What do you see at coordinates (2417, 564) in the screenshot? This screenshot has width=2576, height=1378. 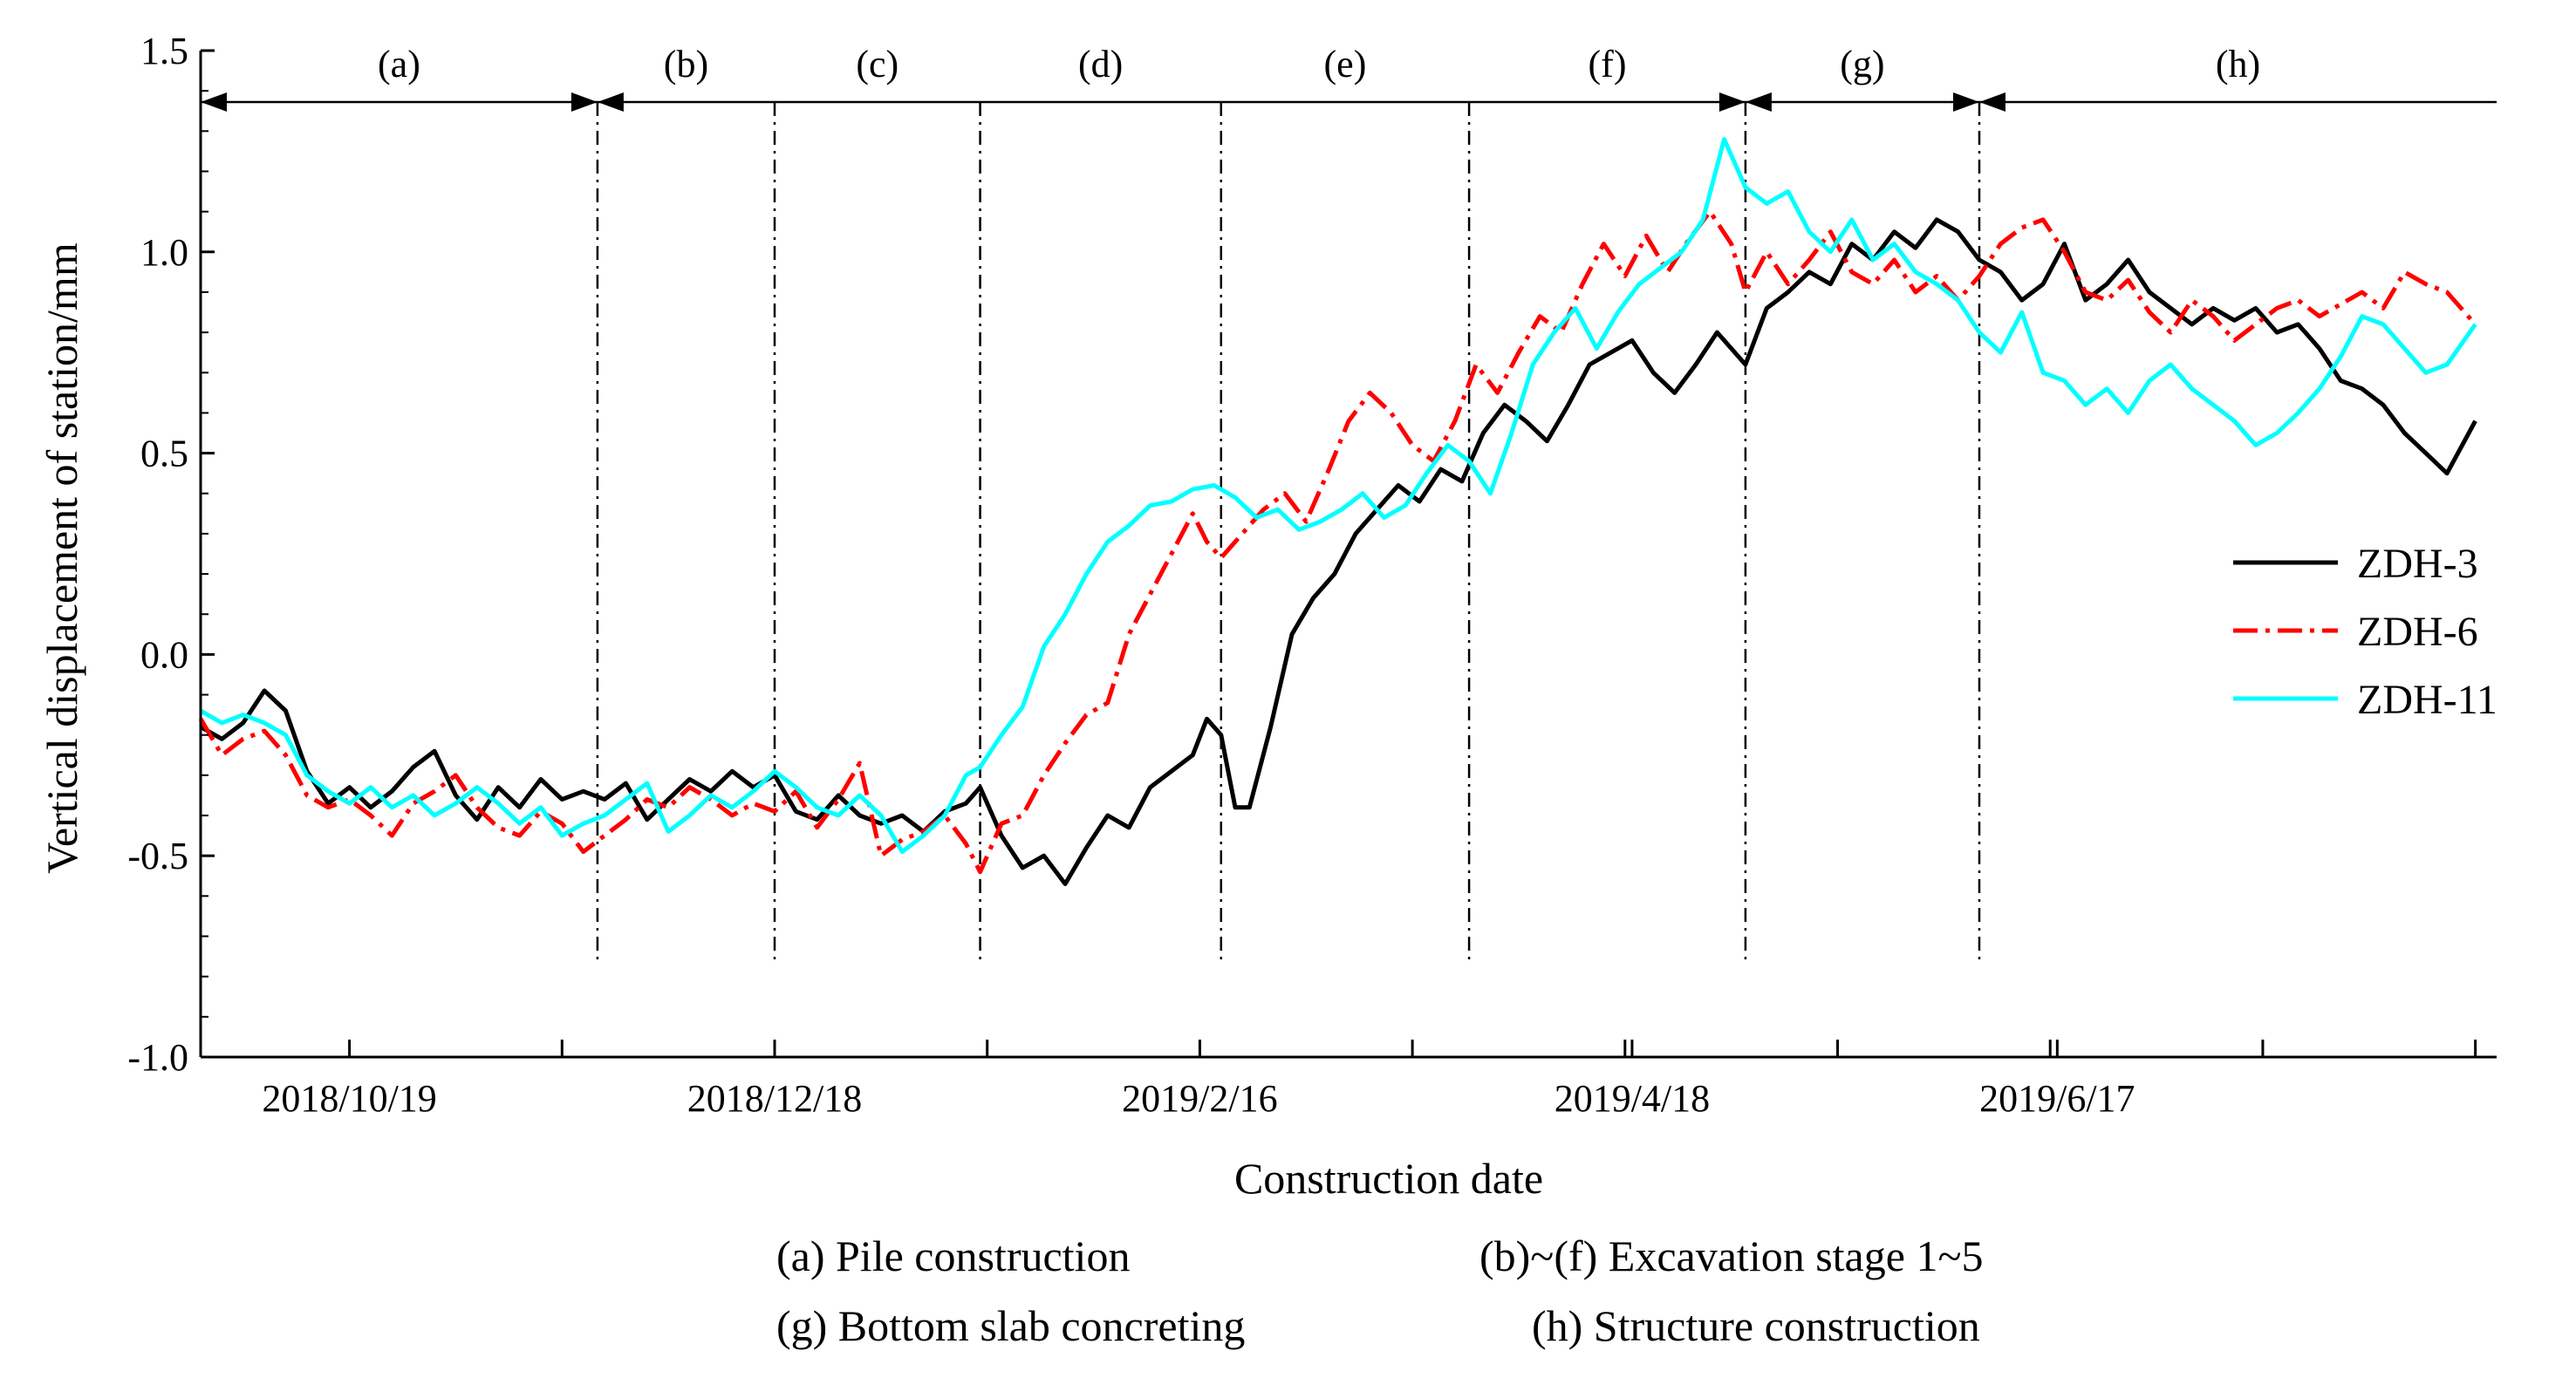 I see `legend-label: ZDH-3` at bounding box center [2417, 564].